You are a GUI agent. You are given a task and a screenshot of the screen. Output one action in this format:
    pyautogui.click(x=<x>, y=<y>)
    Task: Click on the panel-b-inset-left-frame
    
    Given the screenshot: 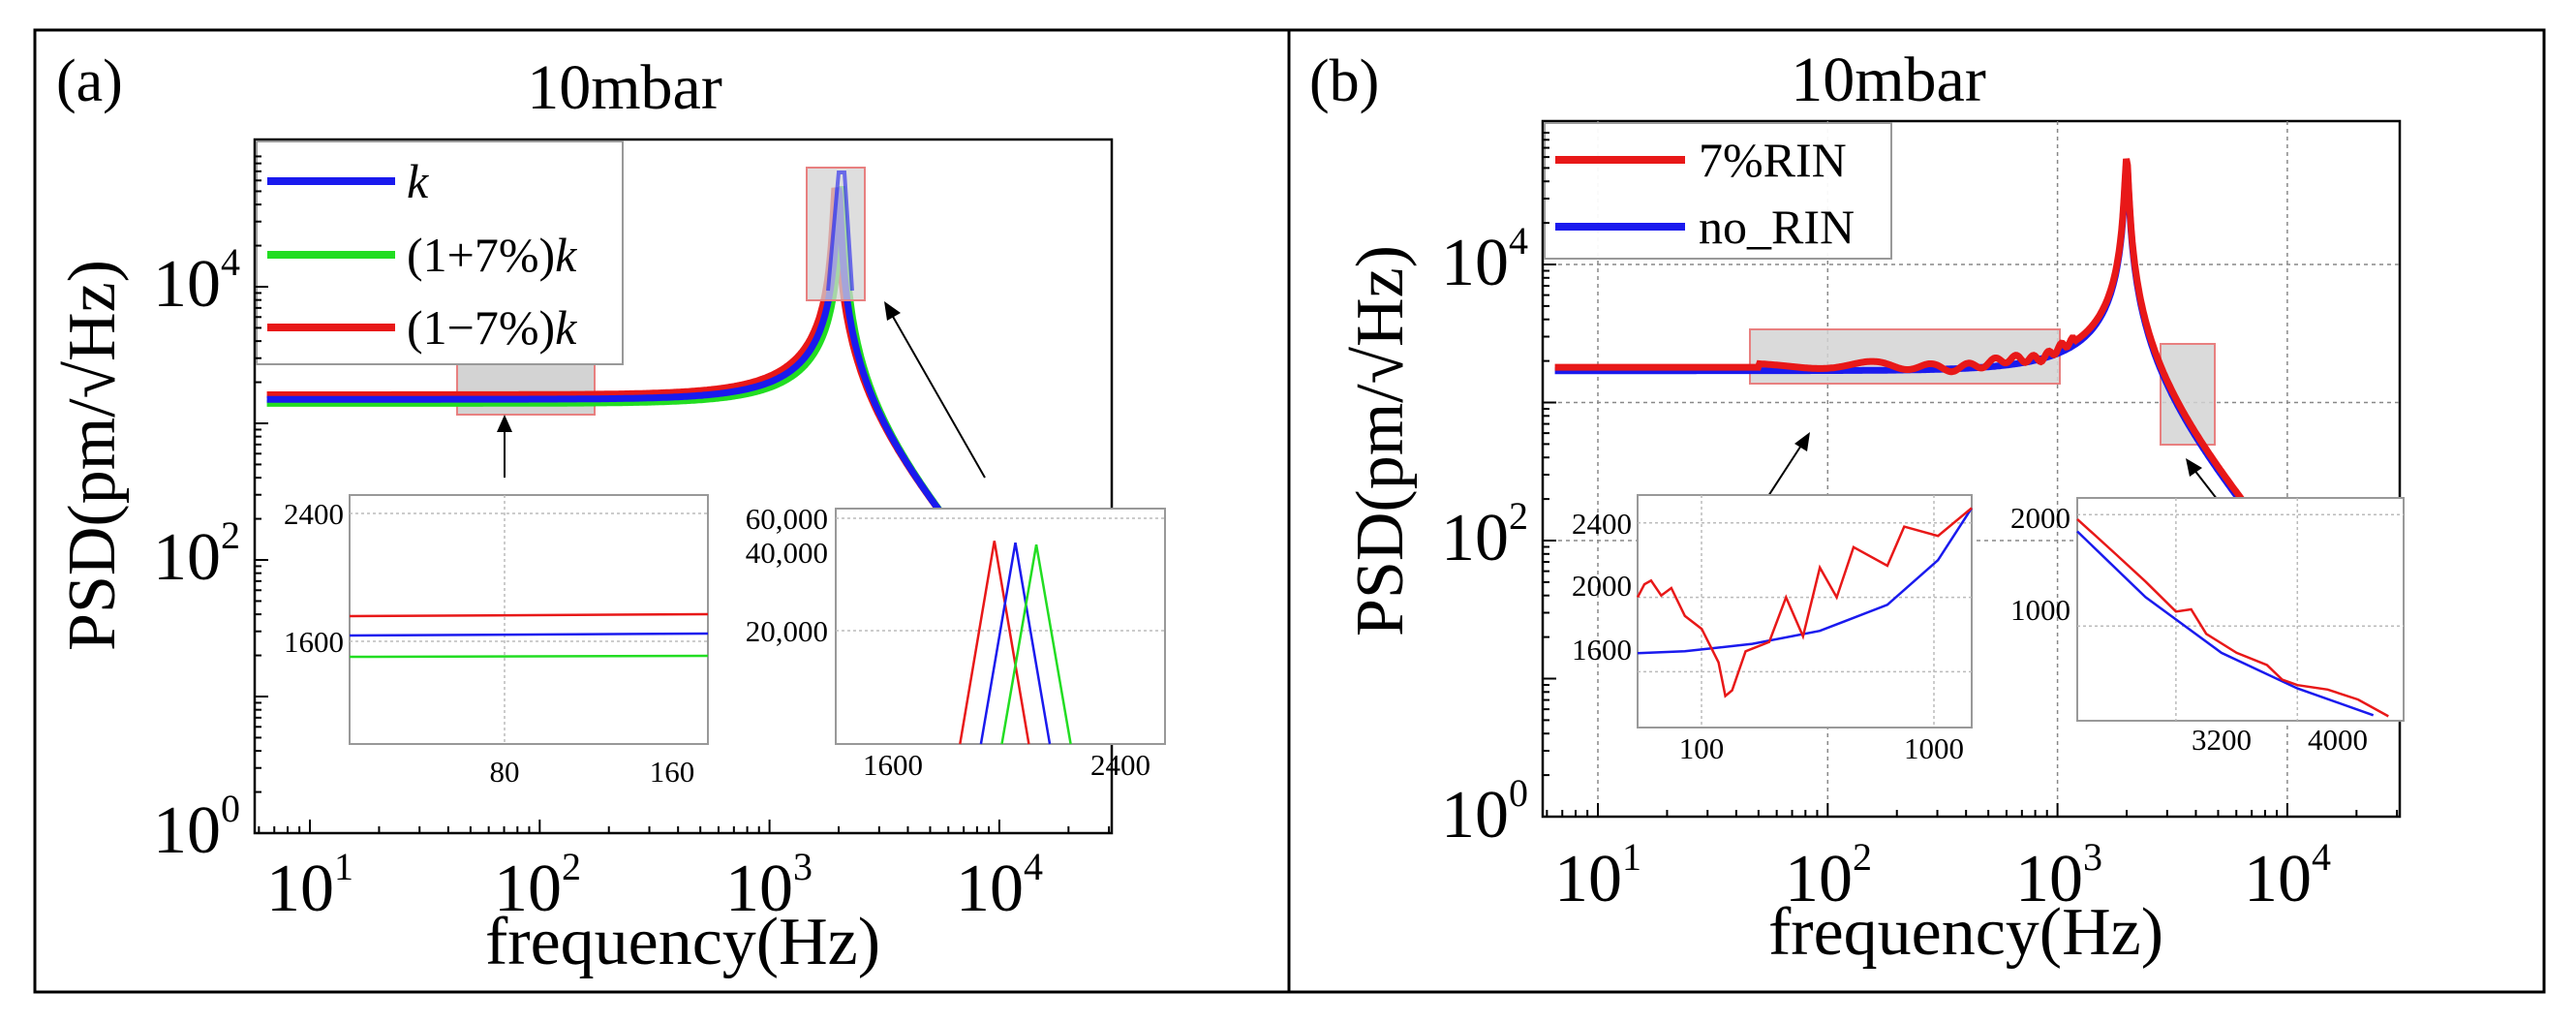 What is the action you would take?
    pyautogui.click(x=1805, y=611)
    